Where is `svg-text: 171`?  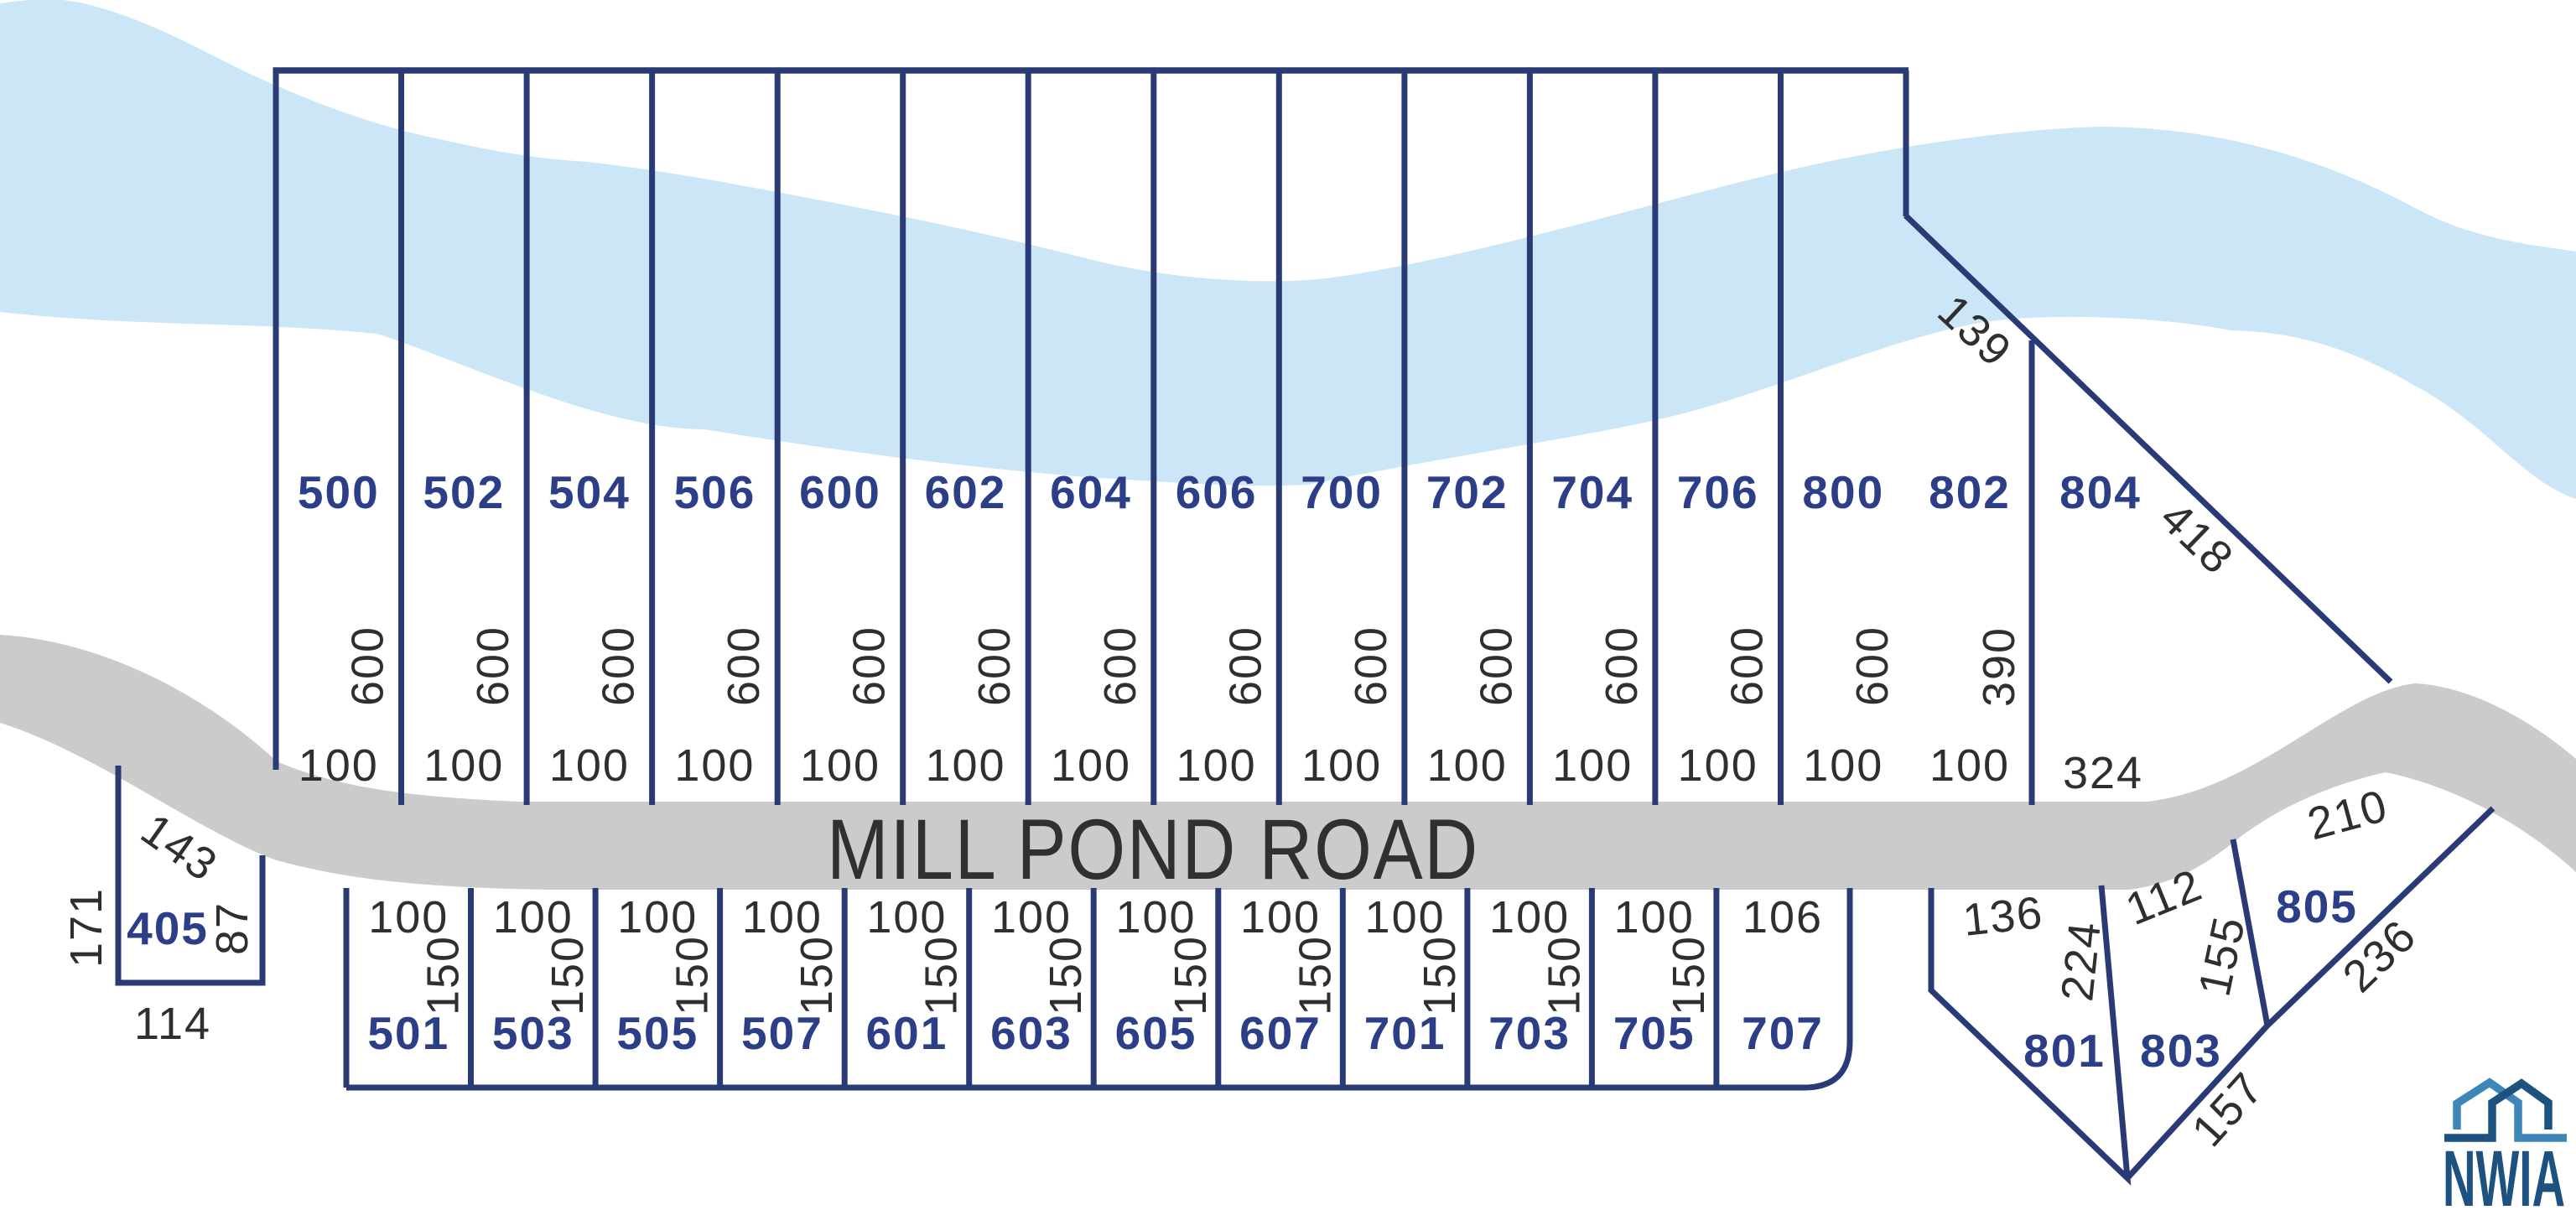
svg-text: 171 is located at coordinates (86, 927).